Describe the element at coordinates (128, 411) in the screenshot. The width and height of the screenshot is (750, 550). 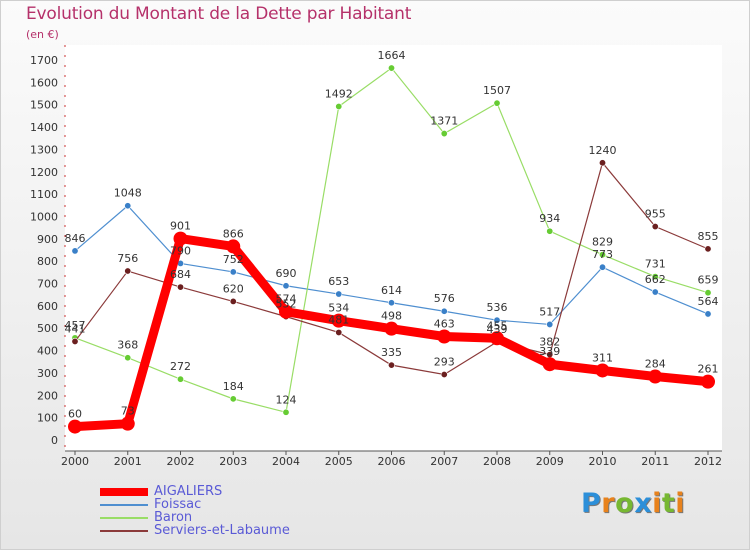
I see `data-label: 73` at that location.